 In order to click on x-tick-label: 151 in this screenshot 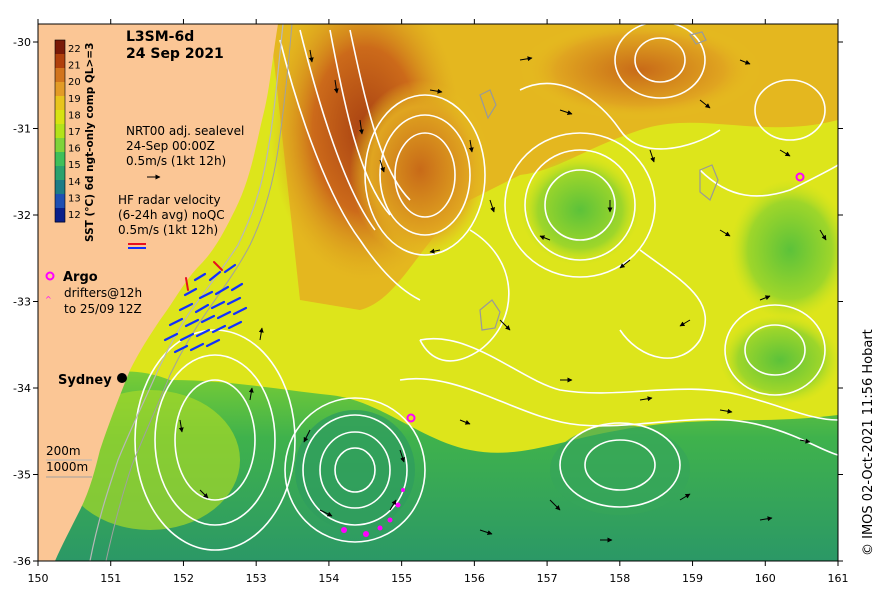, I will do `click(110, 578)`.